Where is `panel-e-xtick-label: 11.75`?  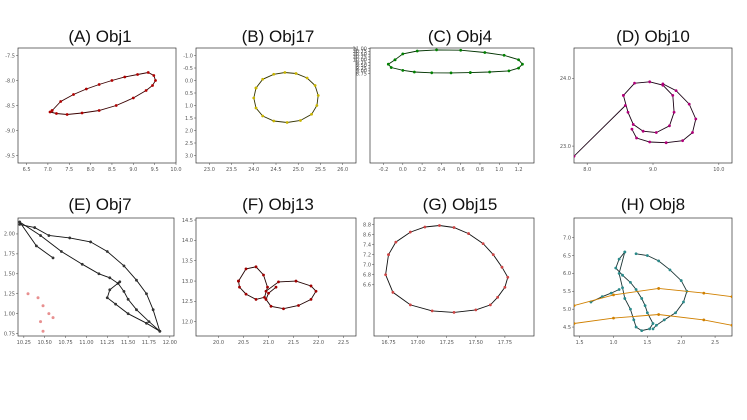 panel-e-xtick-label: 11.75 is located at coordinates (149, 343).